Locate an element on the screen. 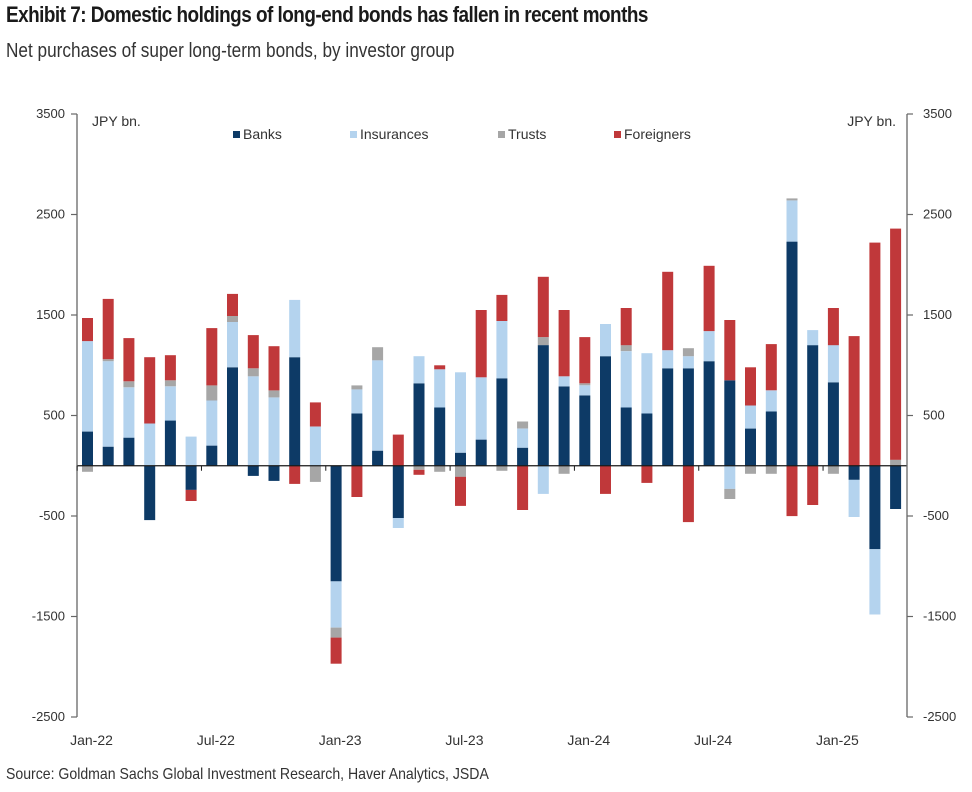  y-tick-label-right: -2500 is located at coordinates (939, 716).